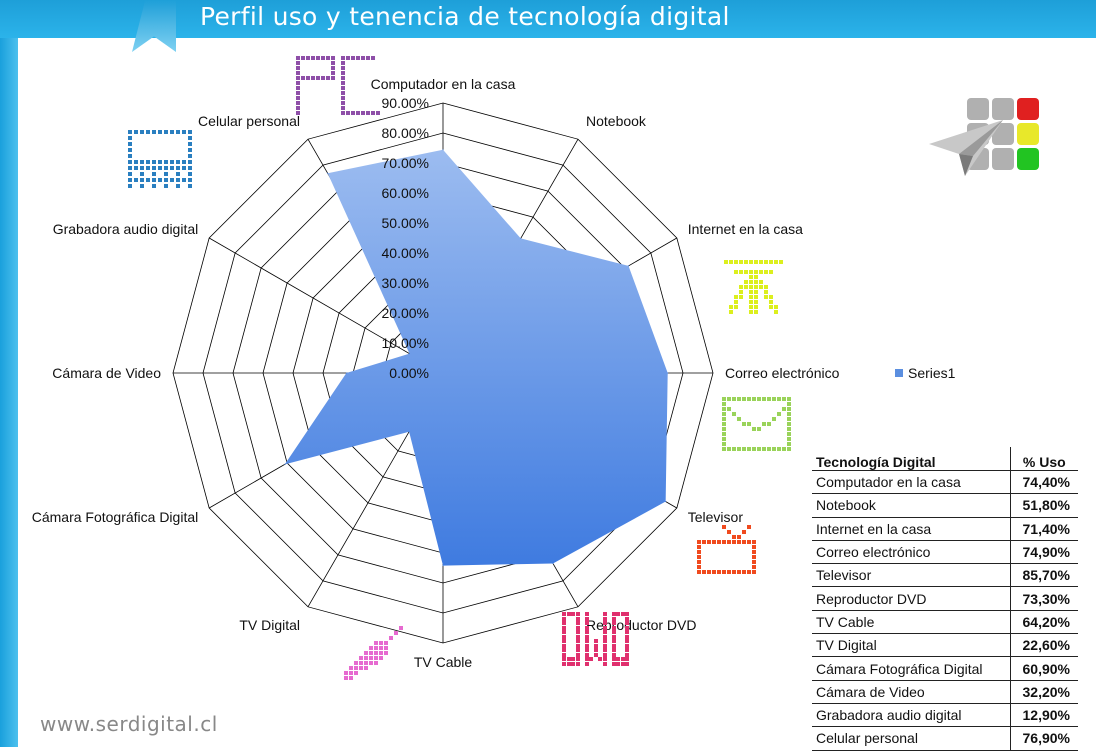 The height and width of the screenshot is (751, 1096). Describe the element at coordinates (911, 645) in the screenshot. I see `table-cell-tech: TV Digital` at that location.